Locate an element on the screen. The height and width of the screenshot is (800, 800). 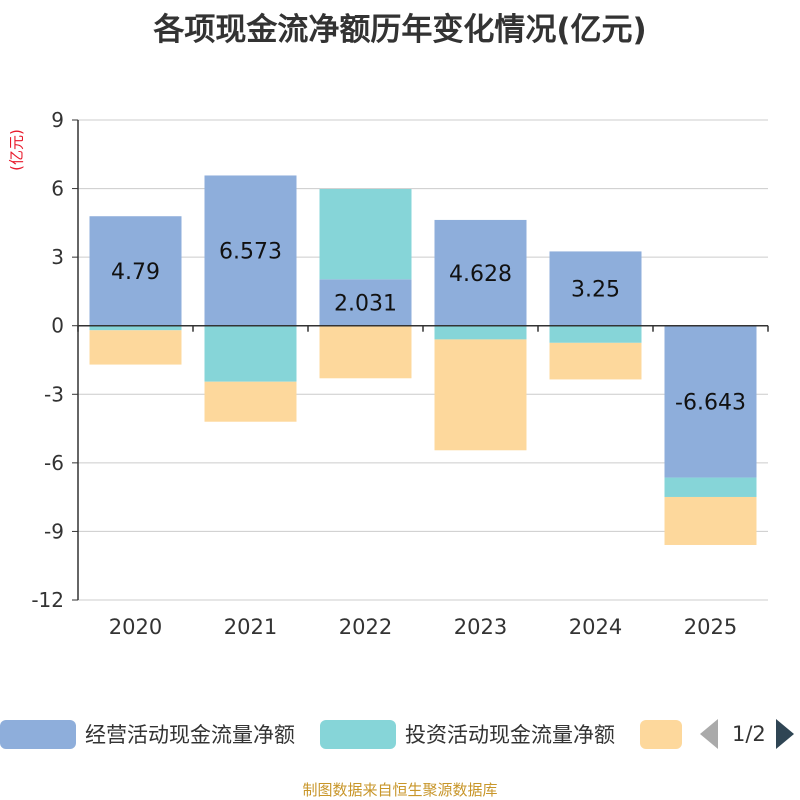
data-label: -6.643 is located at coordinates (710, 403).